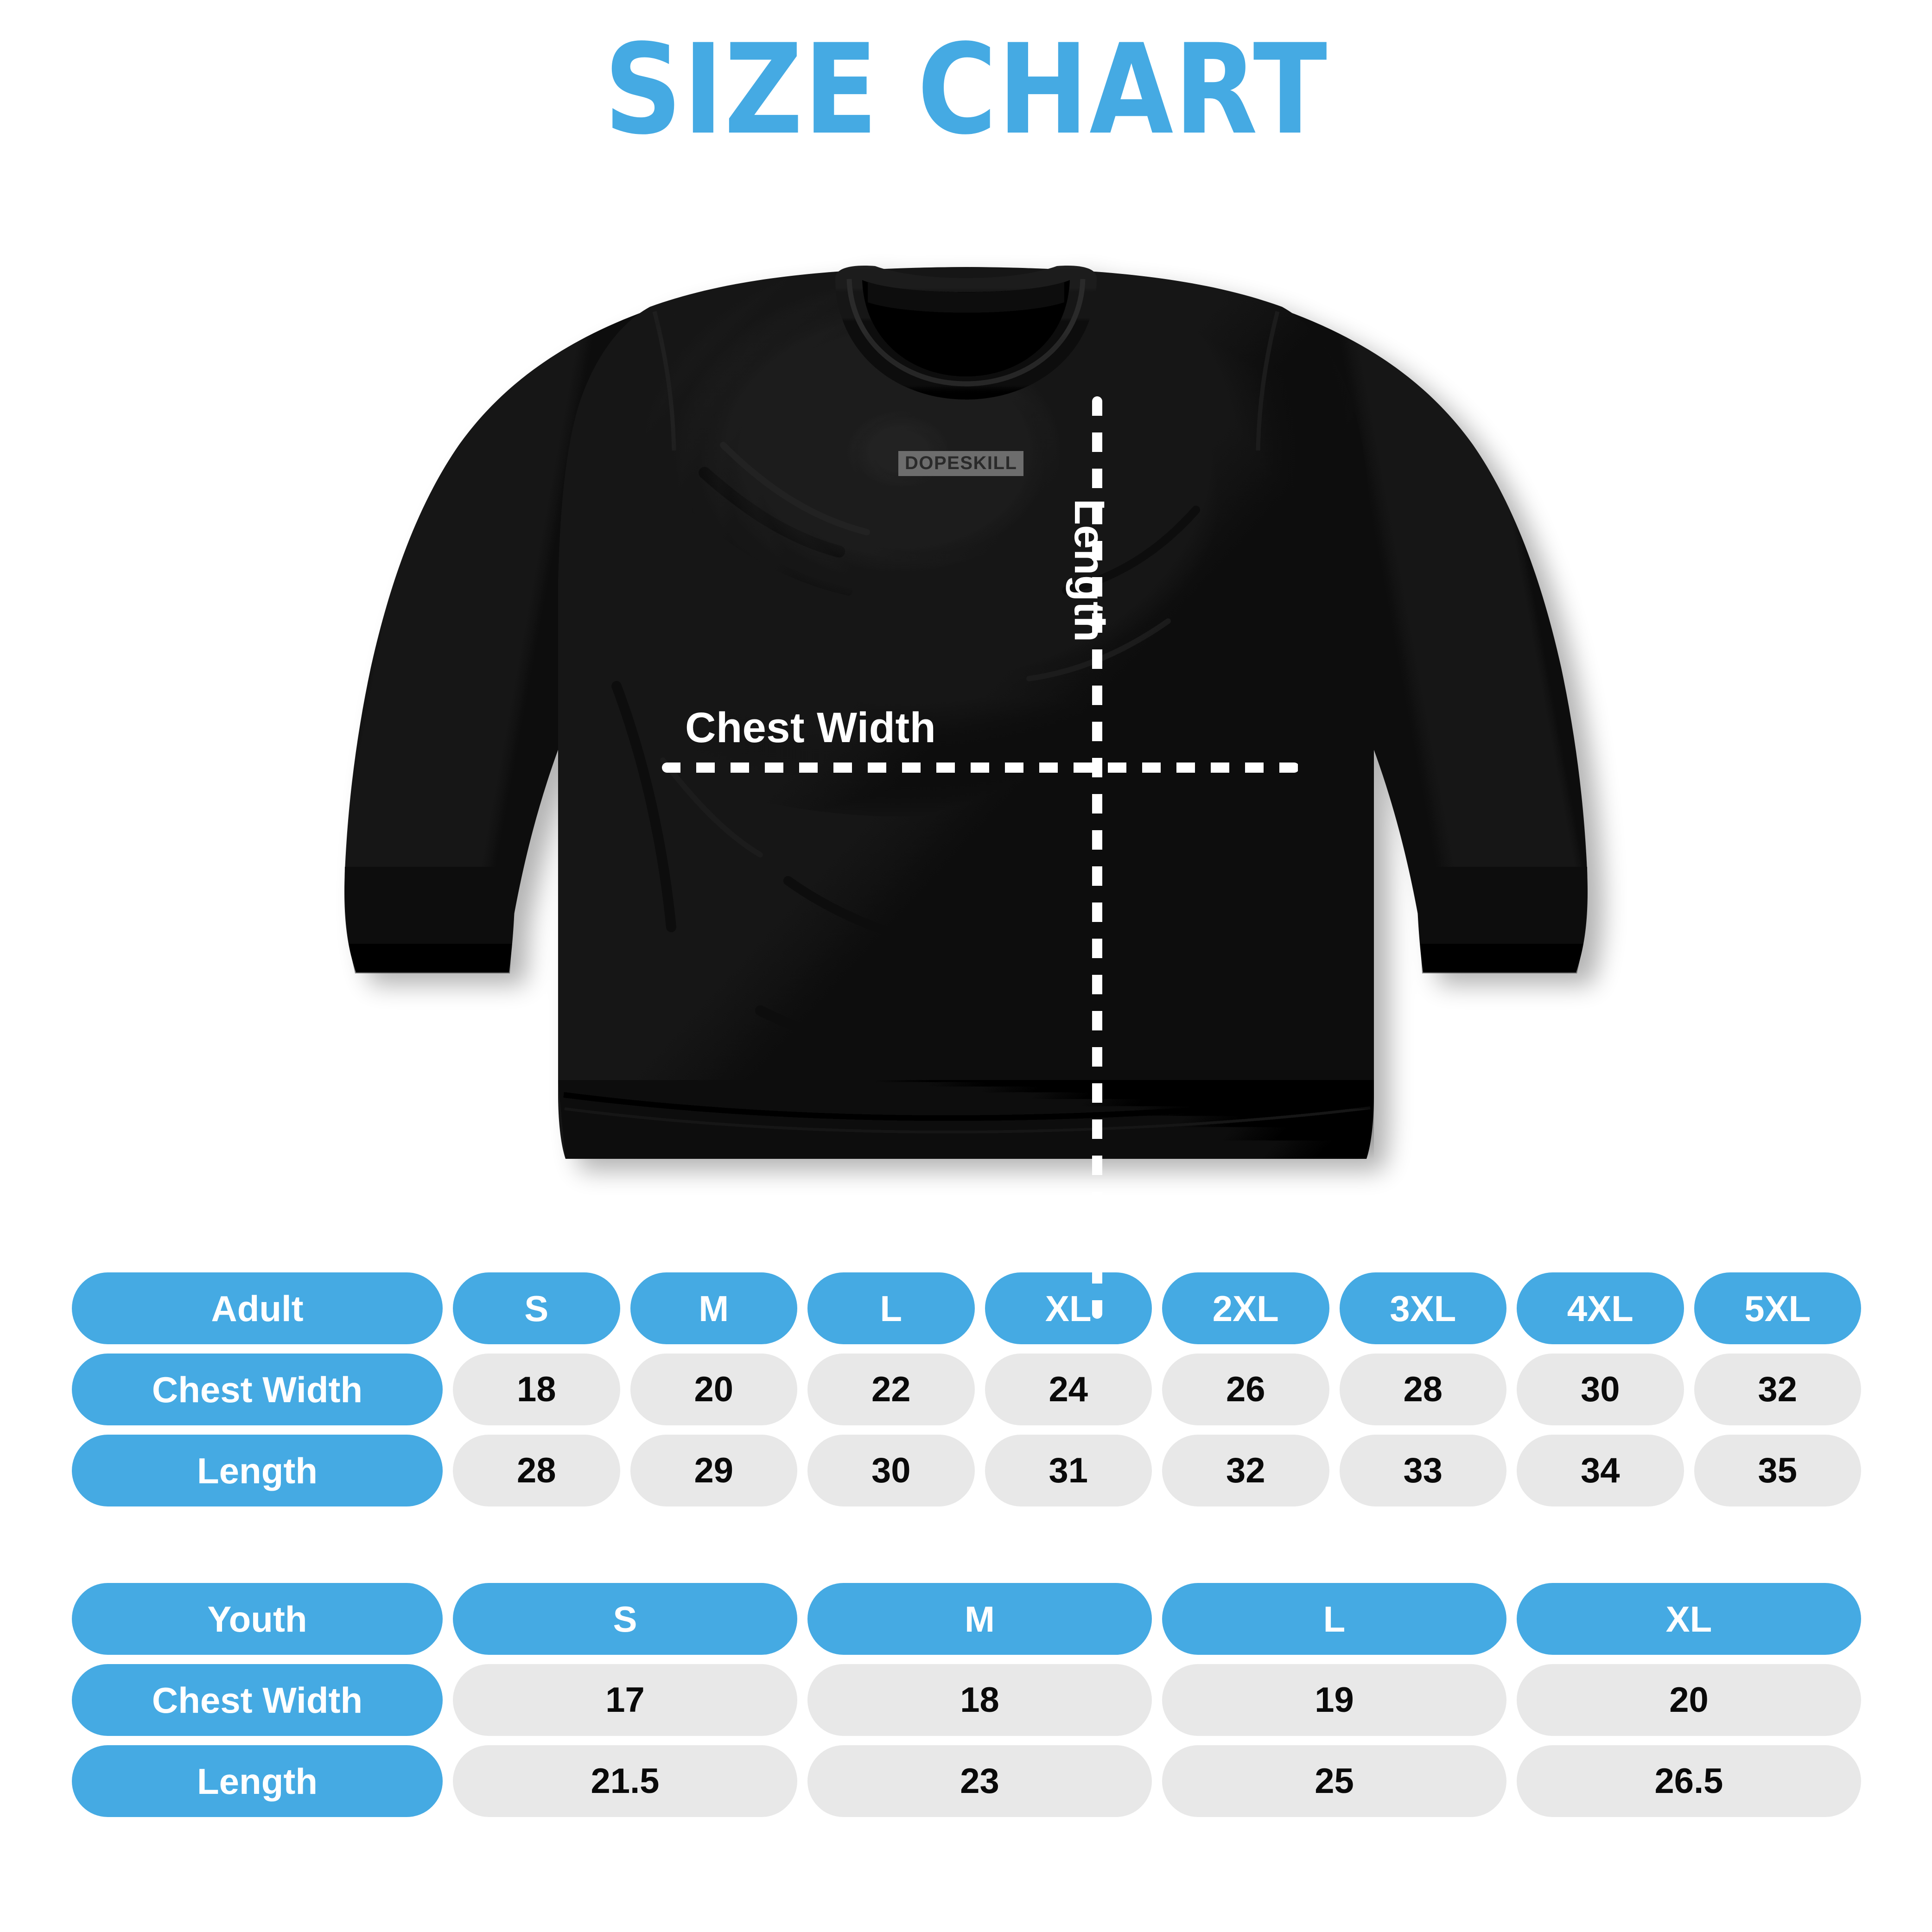  Describe the element at coordinates (966, 333) in the screenshot. I see `collar-rib` at that location.